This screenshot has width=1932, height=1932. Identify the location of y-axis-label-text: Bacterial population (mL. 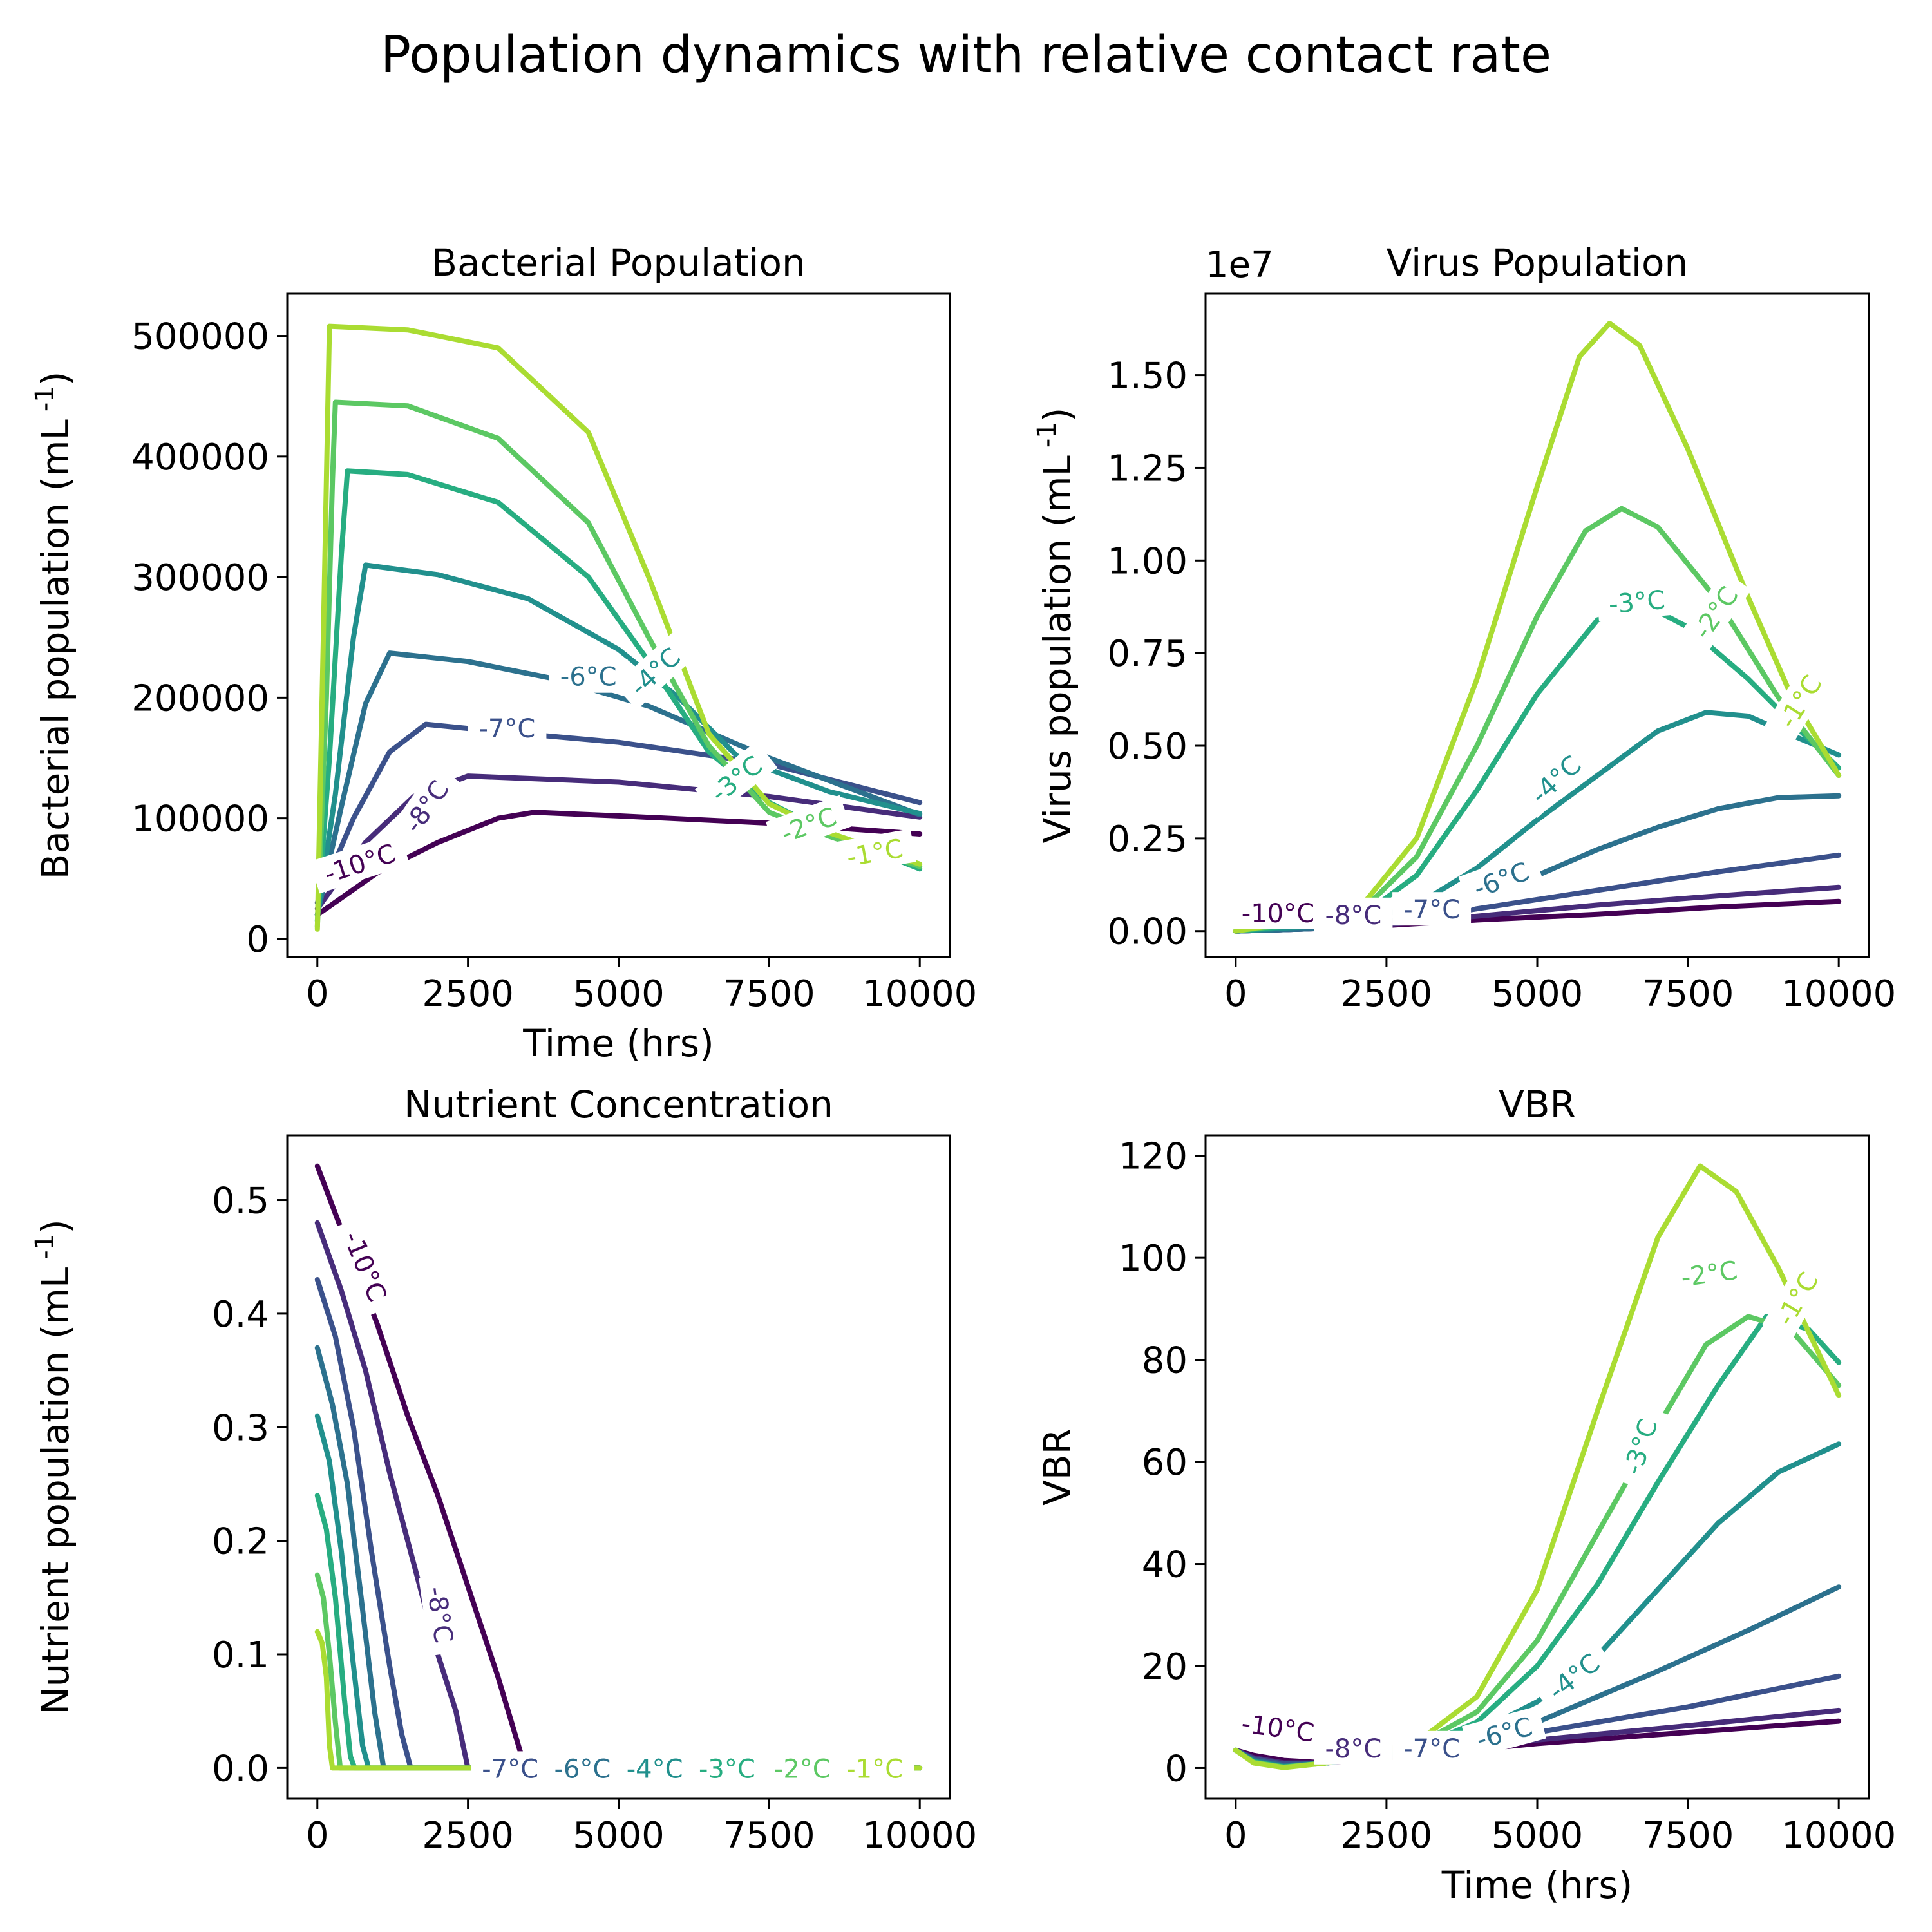
(55, 649).